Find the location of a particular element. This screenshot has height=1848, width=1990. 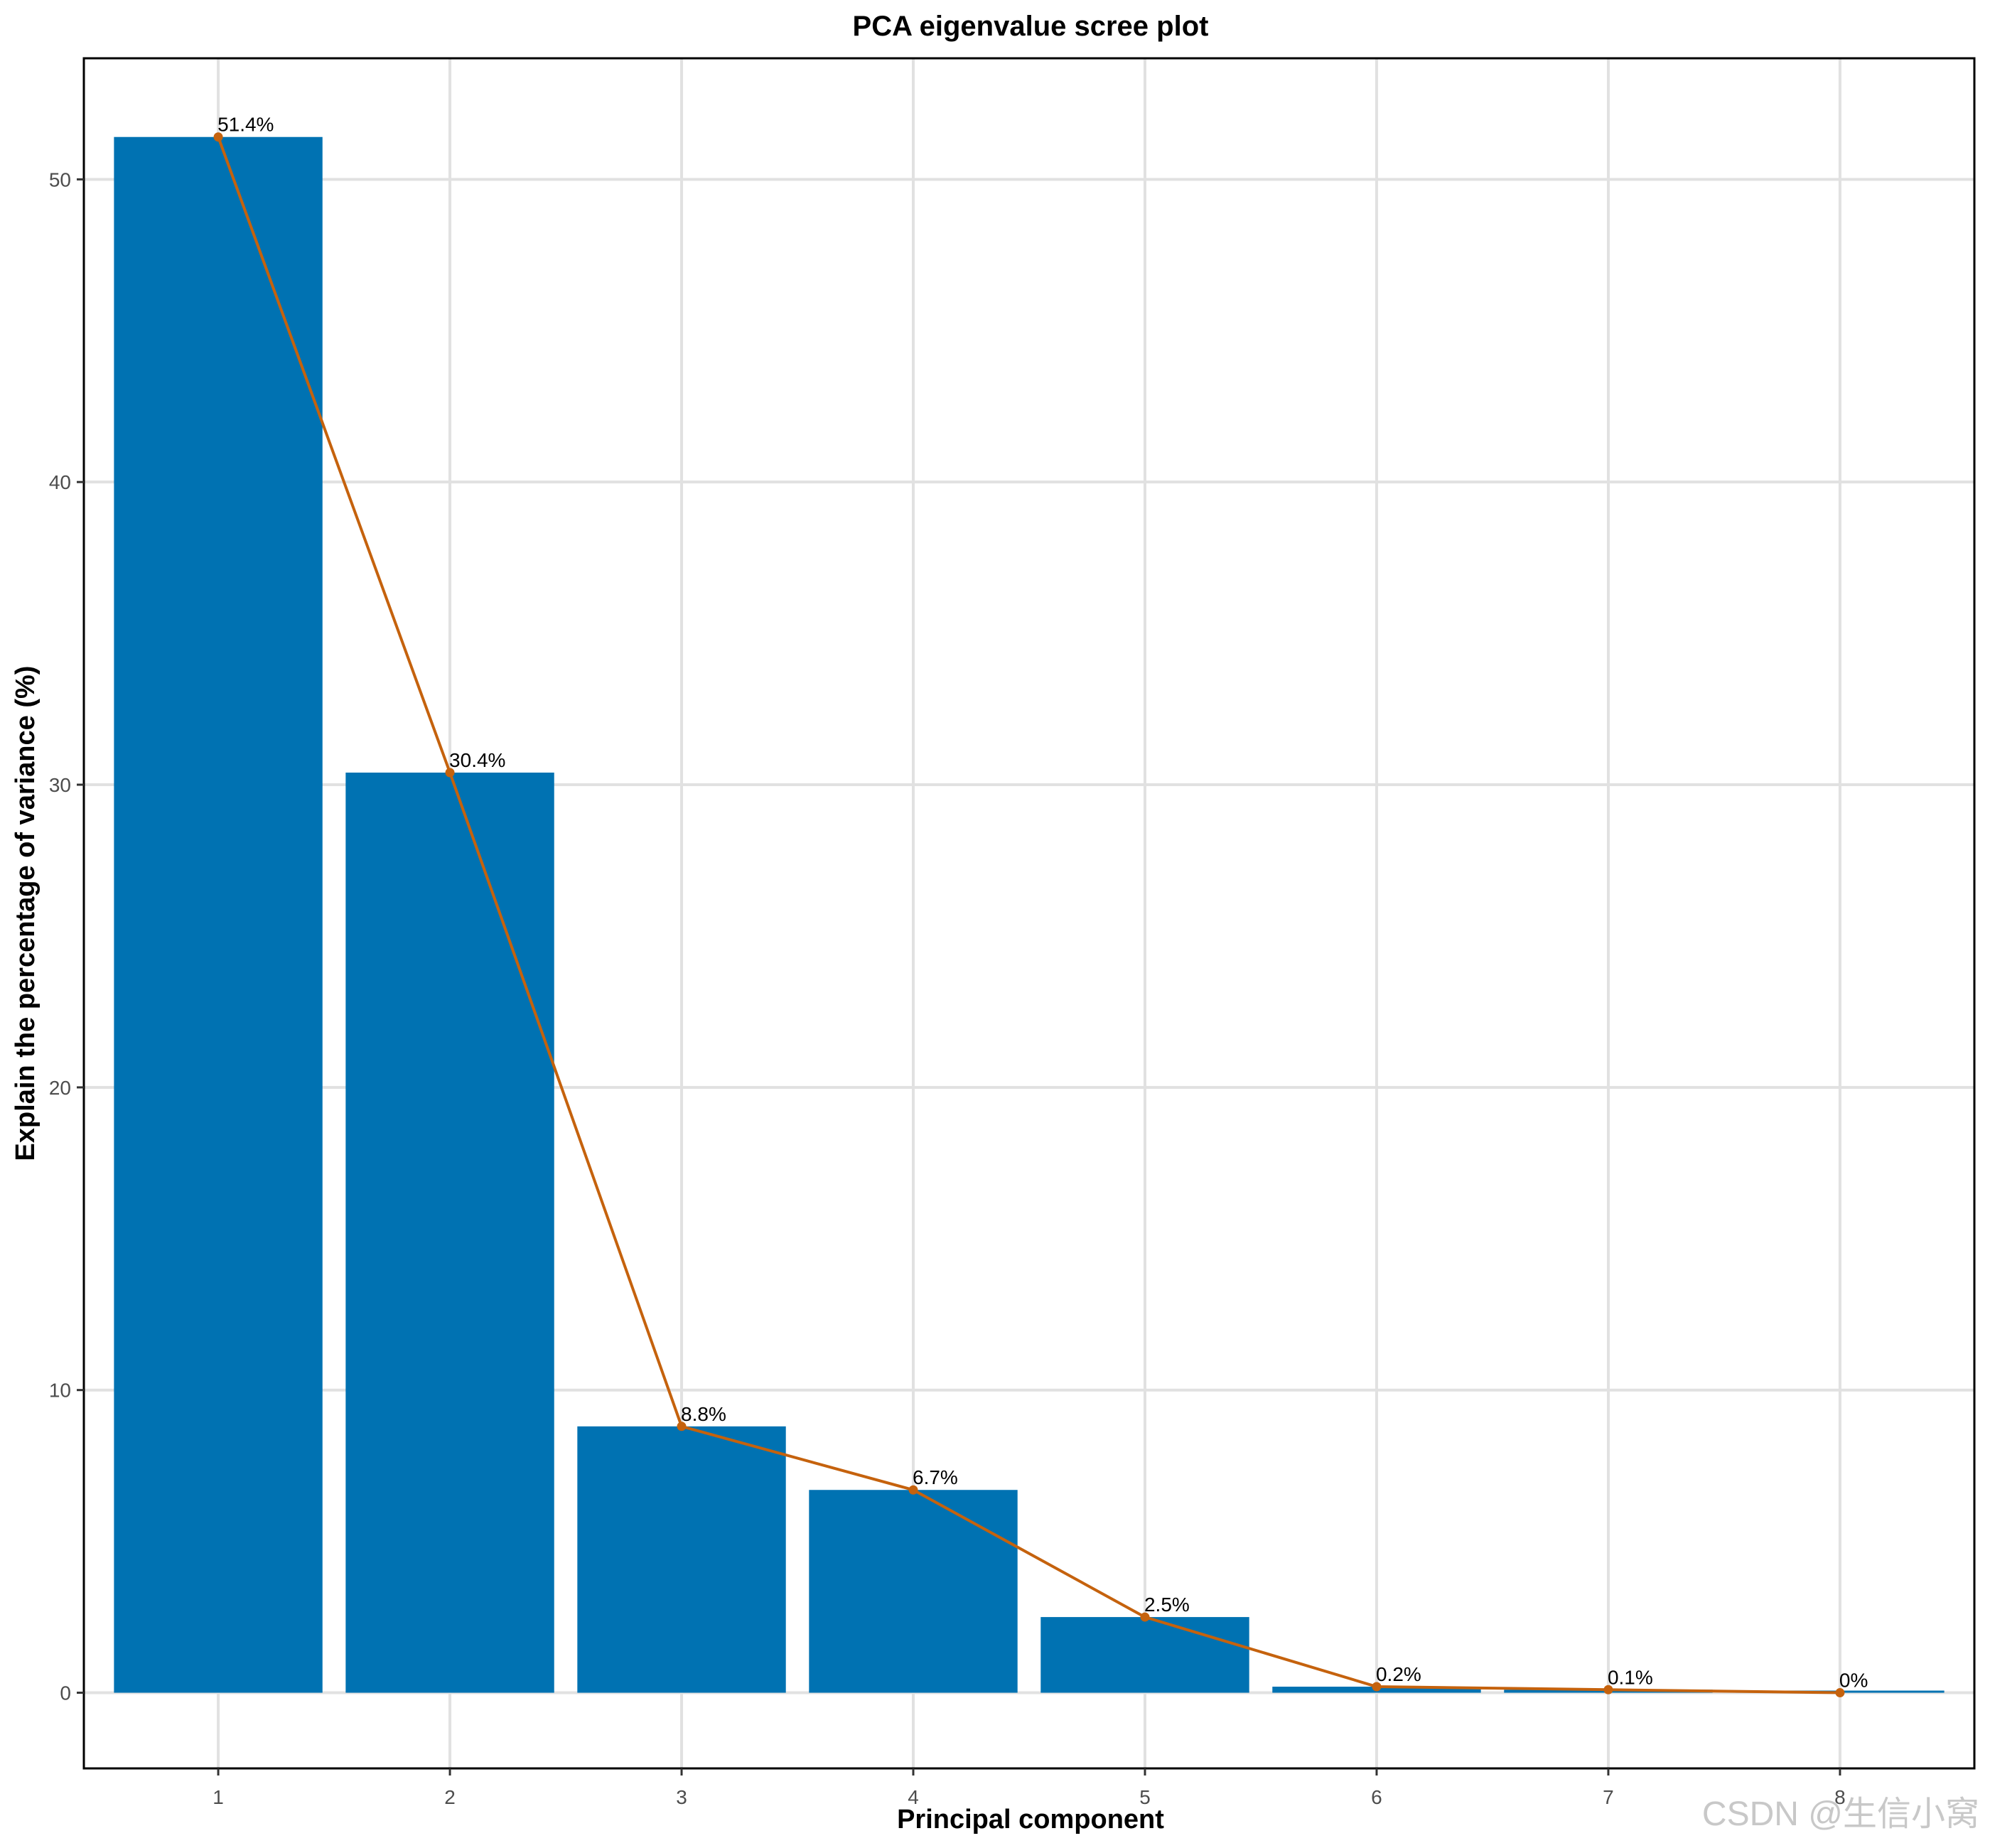

chart-title: PCA eigenvalue scree plot is located at coordinates (1031, 26).